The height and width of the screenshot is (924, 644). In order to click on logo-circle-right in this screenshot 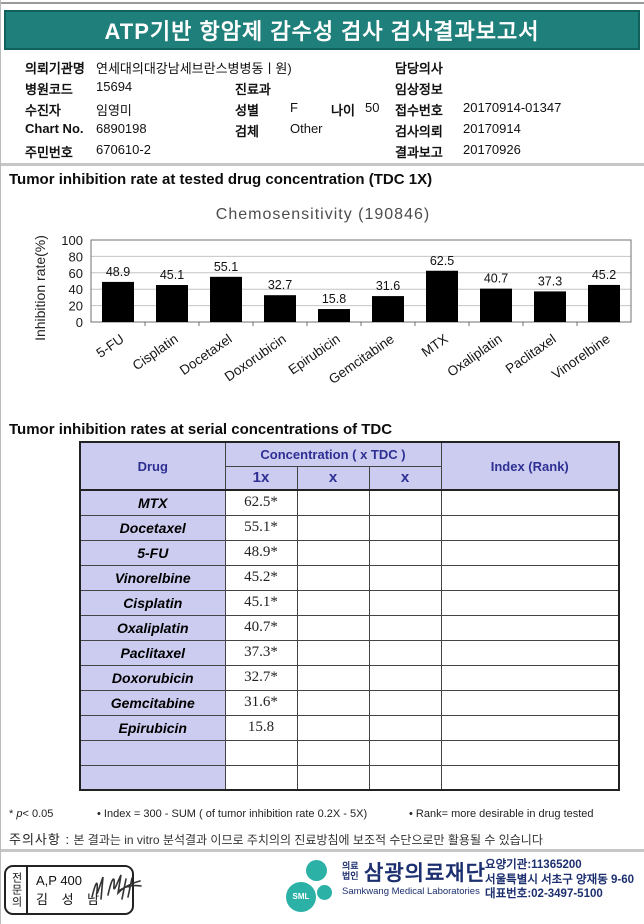, I will do `click(324, 892)`.